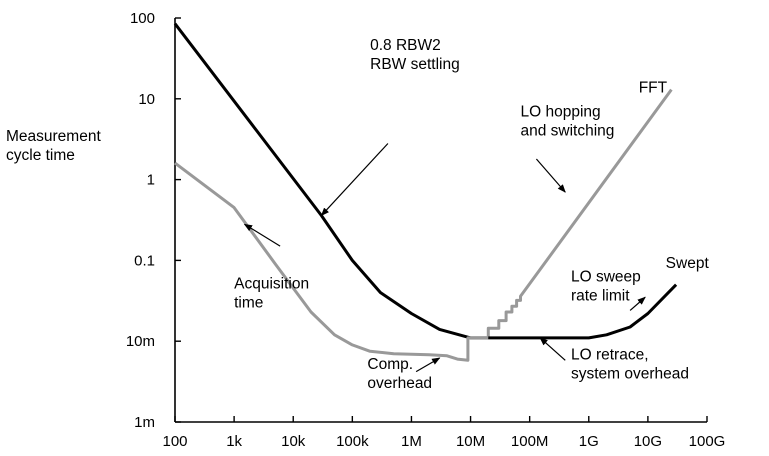 Image resolution: width=769 pixels, height=456 pixels. I want to click on y-tick-label-0: 100, so click(142, 18).